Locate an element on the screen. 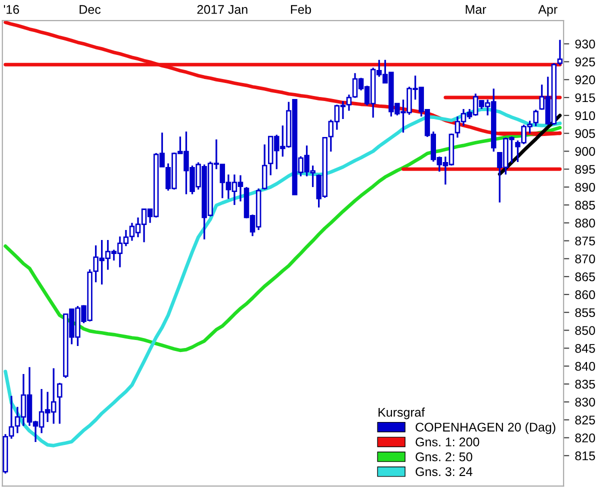  y-tick-label: 925 is located at coordinates (585, 62).